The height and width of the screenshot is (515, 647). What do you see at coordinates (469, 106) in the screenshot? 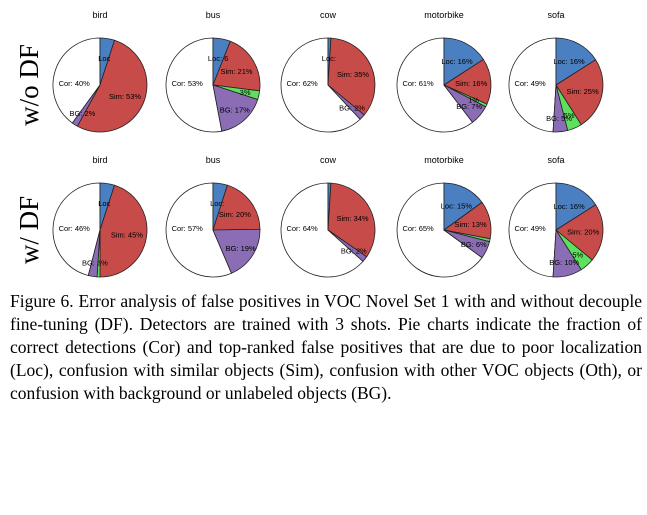
I see `slice-label-bg: BG: 7%` at bounding box center [469, 106].